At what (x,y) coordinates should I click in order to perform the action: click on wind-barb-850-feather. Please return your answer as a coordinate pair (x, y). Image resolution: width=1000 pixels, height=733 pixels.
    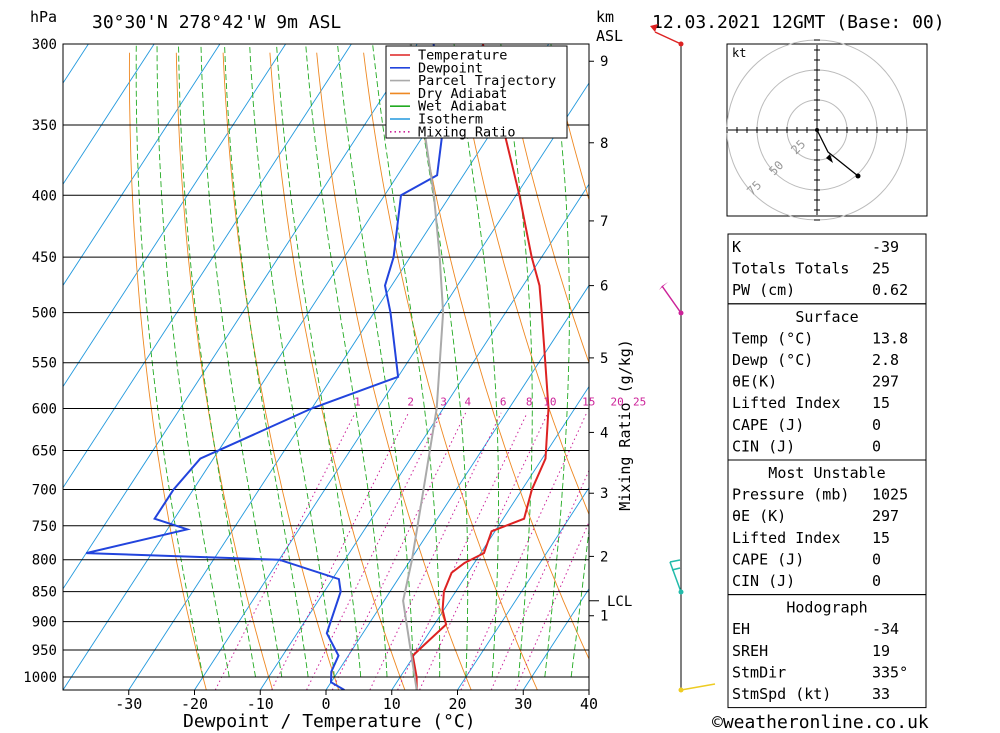
    Looking at the image, I should click on (675, 561).